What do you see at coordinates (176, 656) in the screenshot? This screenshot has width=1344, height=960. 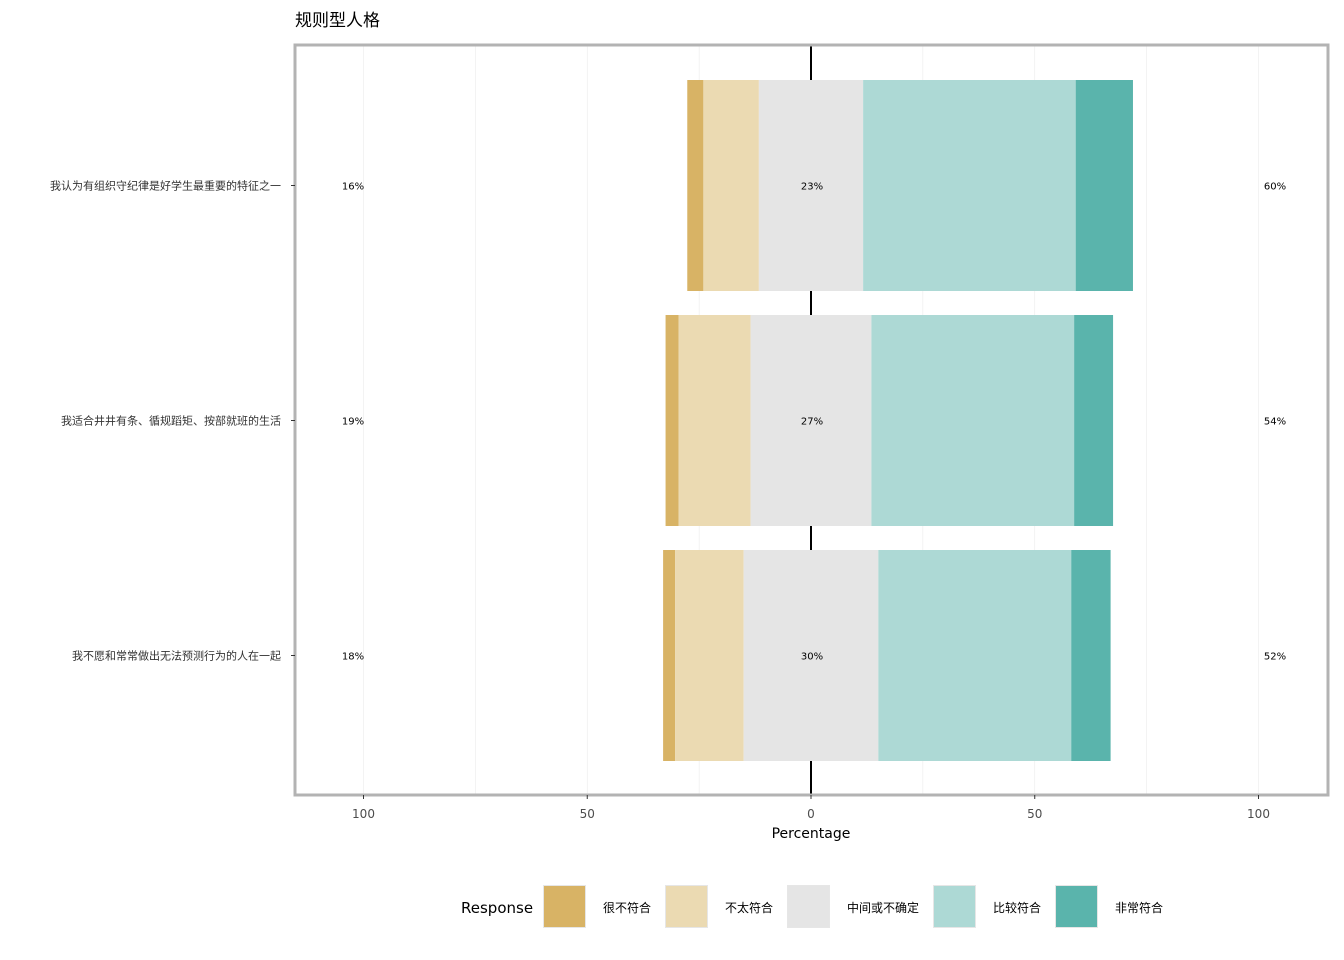 I see `y-axis-label: 我不愿和常常做出无法预测行为的人在一起` at bounding box center [176, 656].